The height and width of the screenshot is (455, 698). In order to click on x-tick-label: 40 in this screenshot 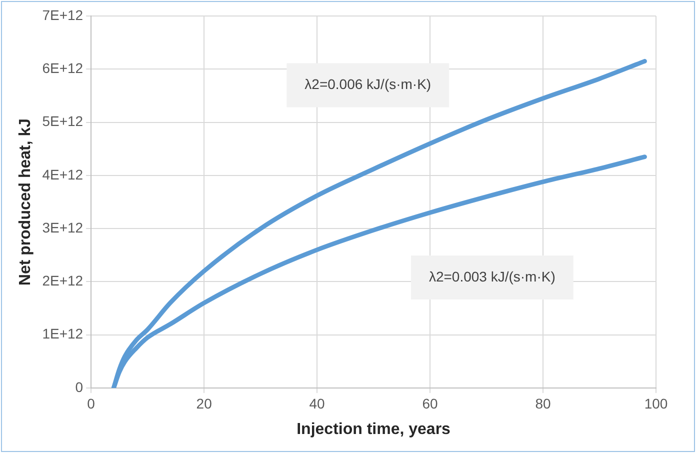, I will do `click(317, 403)`.